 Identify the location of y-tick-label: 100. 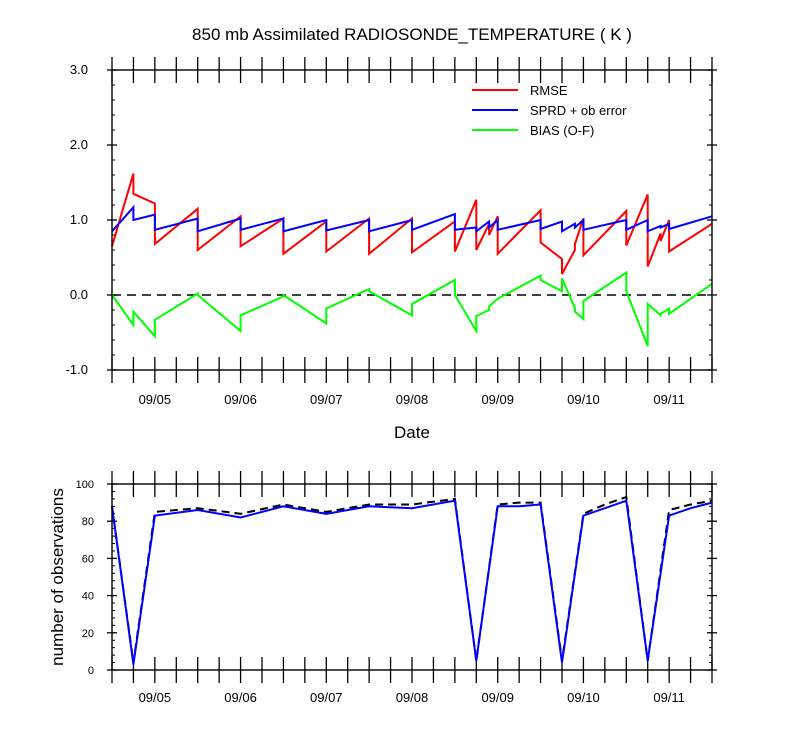
(85, 485).